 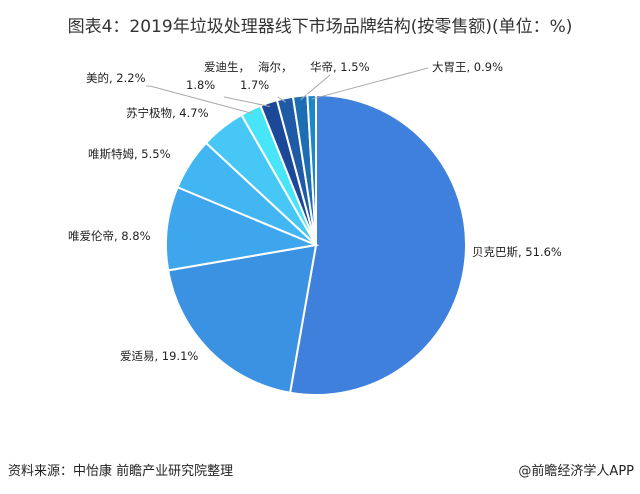 What do you see at coordinates (227, 67) in the screenshot?
I see `slice-label-6: 爱迪生，` at bounding box center [227, 67].